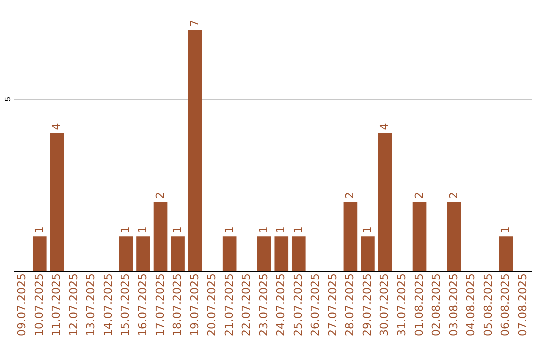  Describe the element at coordinates (195, 305) in the screenshot. I see `x-tick-label: 19.07.2025` at that location.